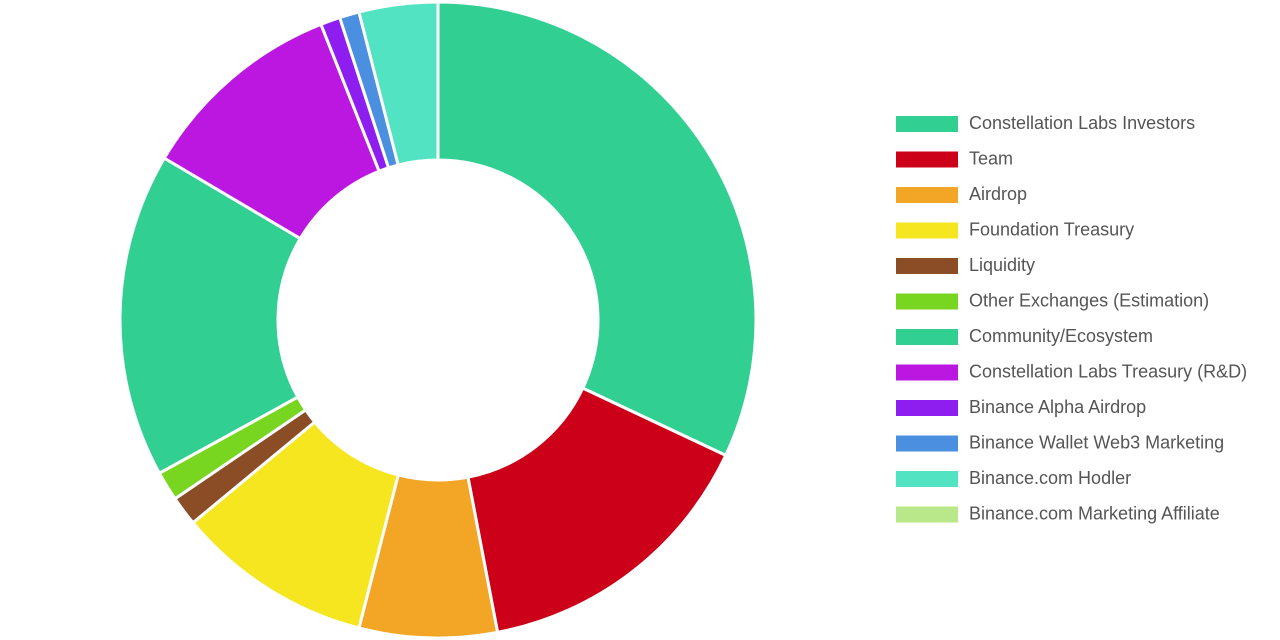 Image resolution: width=1280 pixels, height=640 pixels. I want to click on legend-label: Binance.com Hodler, so click(1050, 478).